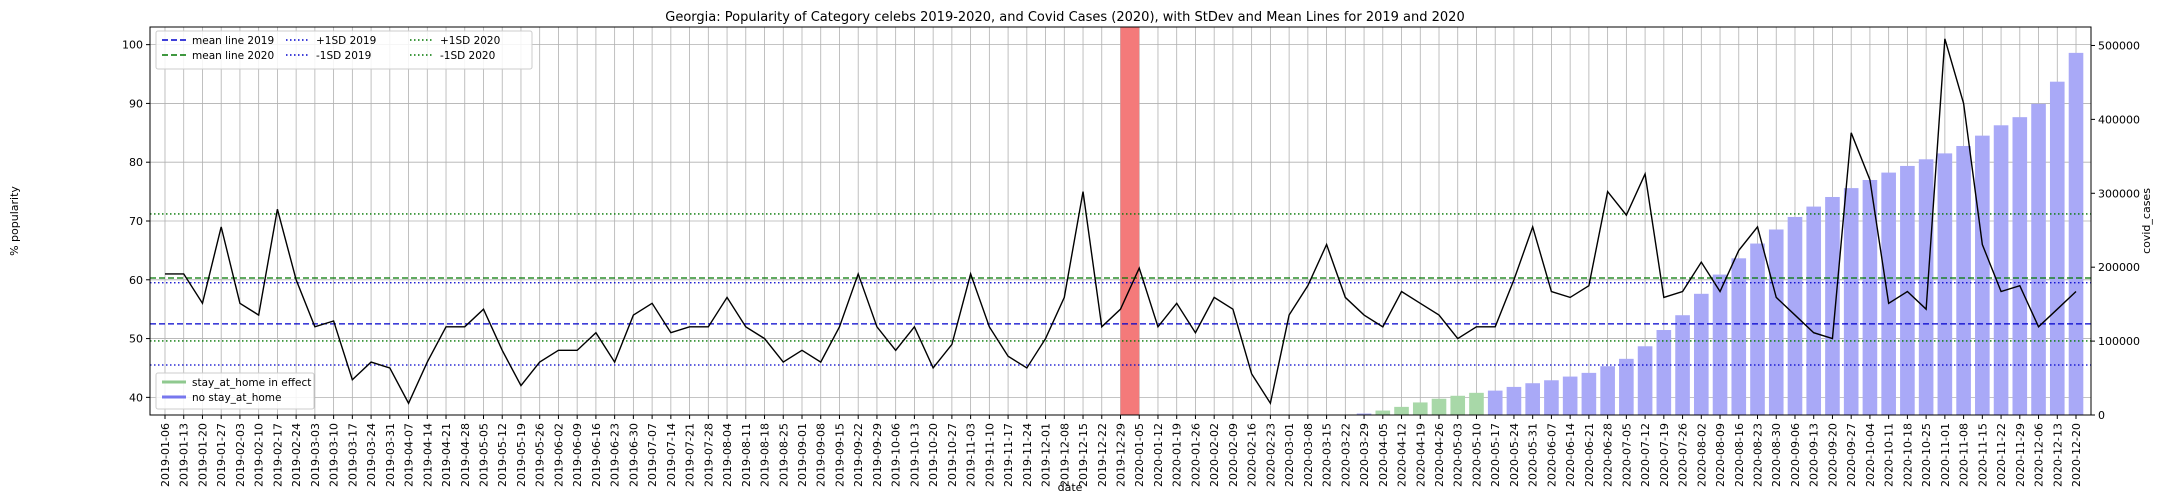  I want to click on x-tick-label: 2020-02-09, so click(1233, 455).